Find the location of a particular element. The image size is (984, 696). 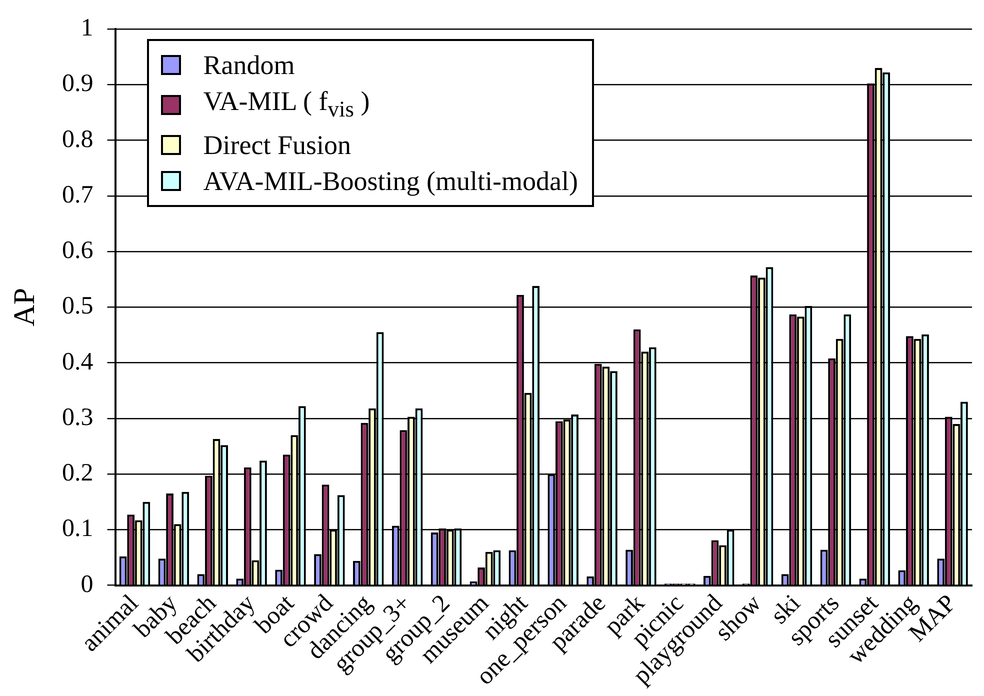

legend-label: VA-MIL ( f$_{vis}$ ) is located at coordinates (286, 104).